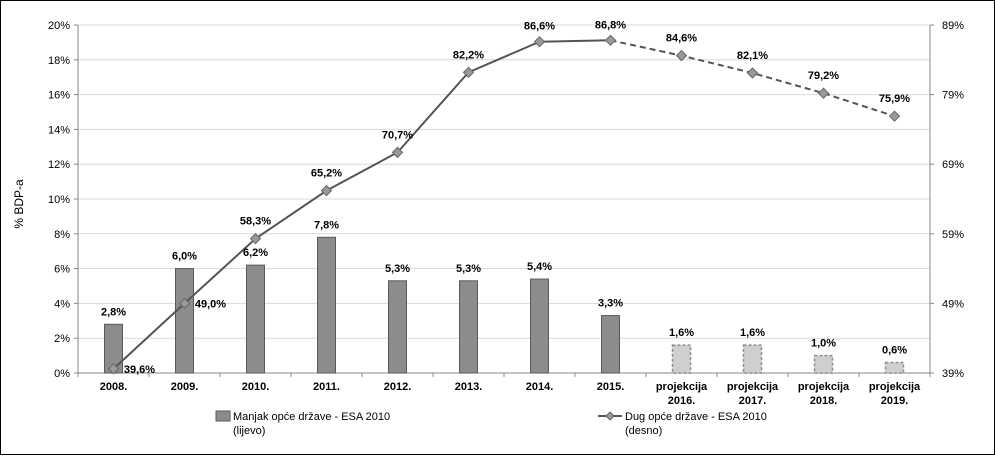 The width and height of the screenshot is (995, 460). What do you see at coordinates (953, 96) in the screenshot?
I see `y-right-tick-label: 79%` at bounding box center [953, 96].